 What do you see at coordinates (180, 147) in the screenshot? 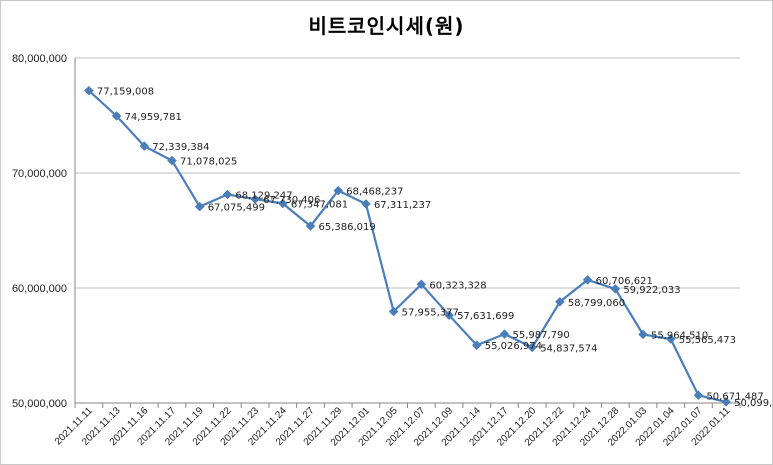
I see `data-label: 72,339,384` at bounding box center [180, 147].